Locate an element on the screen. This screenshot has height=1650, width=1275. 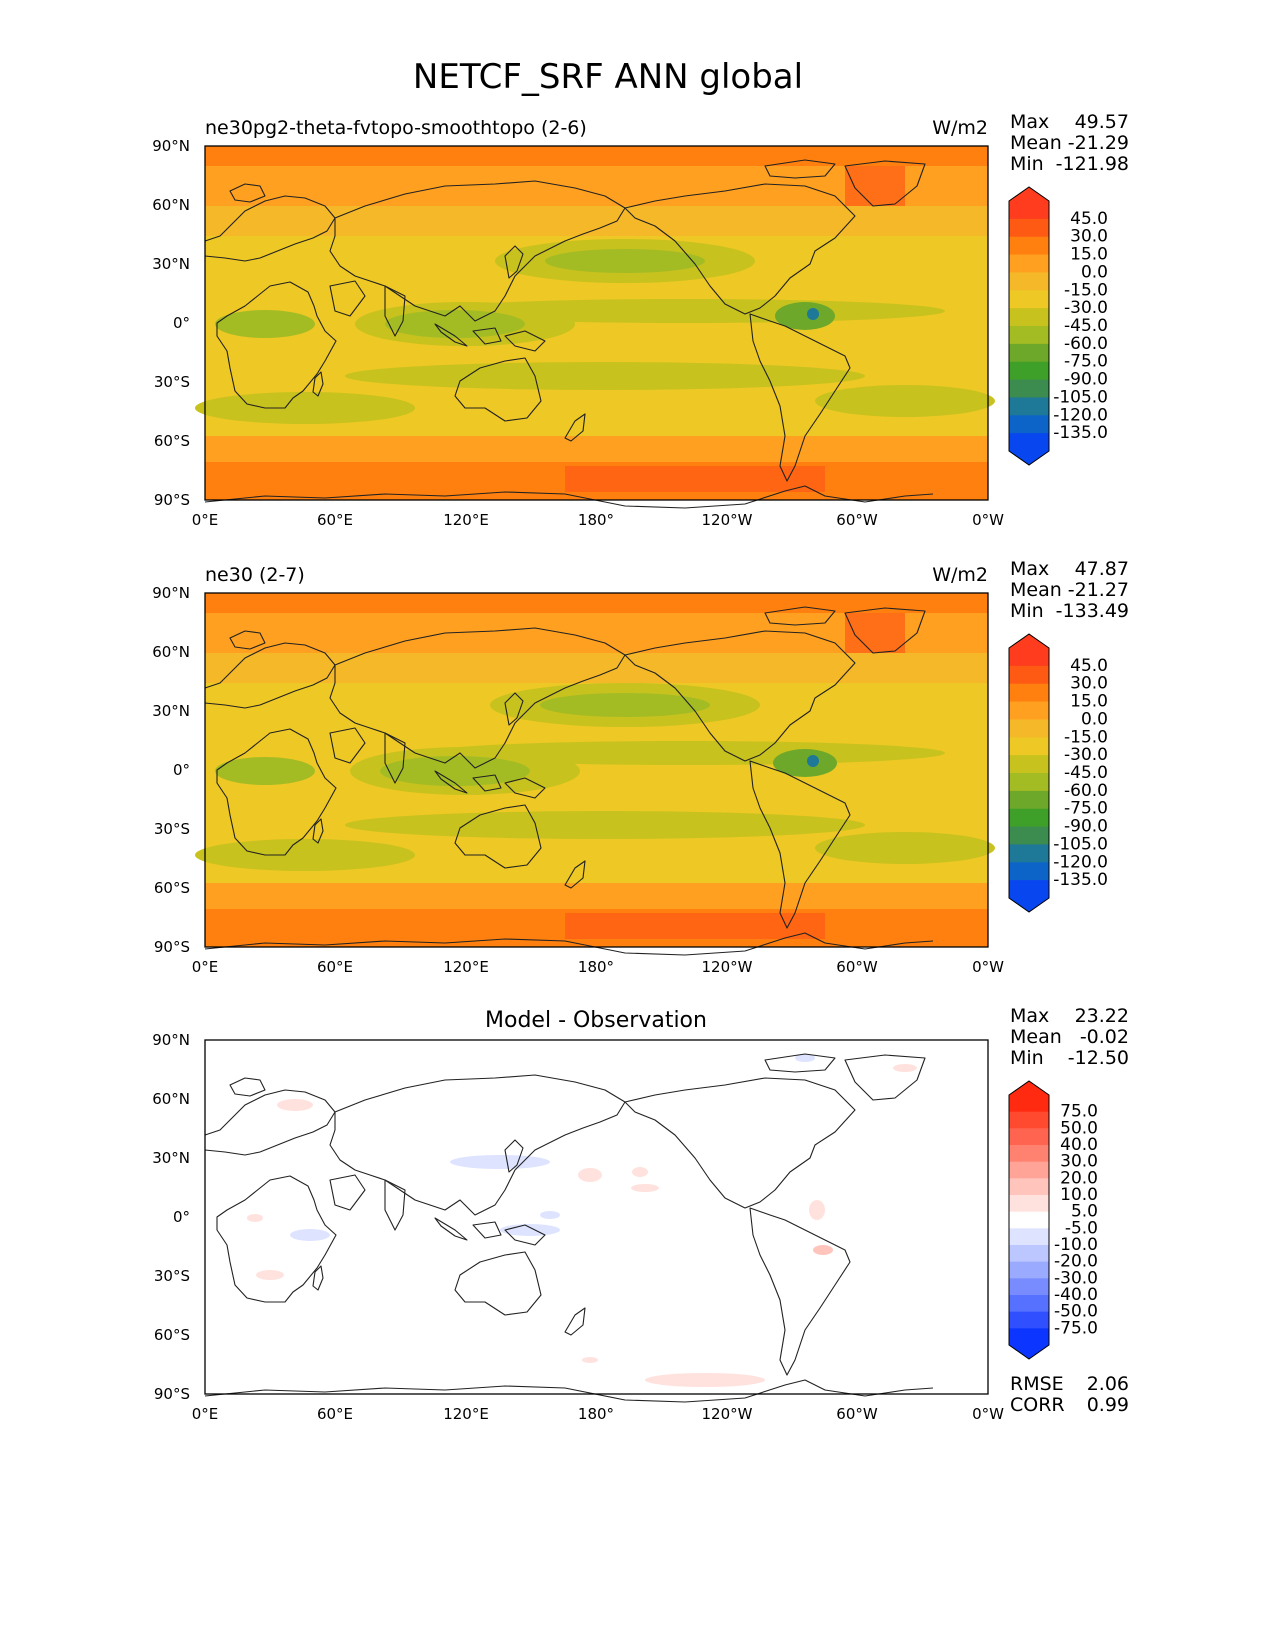
panel-2-stats: Max 47.87 Mean -21.27 Min -133.49 is located at coordinates (1069, 590).